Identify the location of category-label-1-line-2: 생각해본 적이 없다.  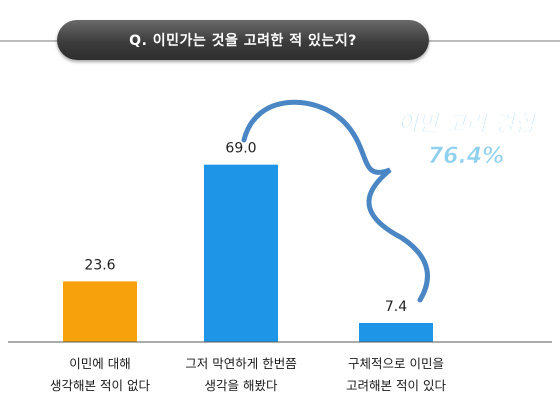
(100, 385).